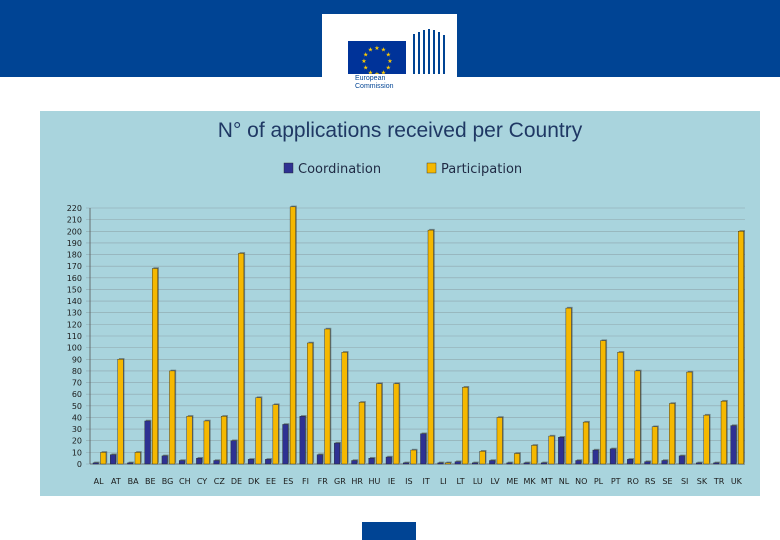  I want to click on x-tick-label: LV, so click(496, 481).